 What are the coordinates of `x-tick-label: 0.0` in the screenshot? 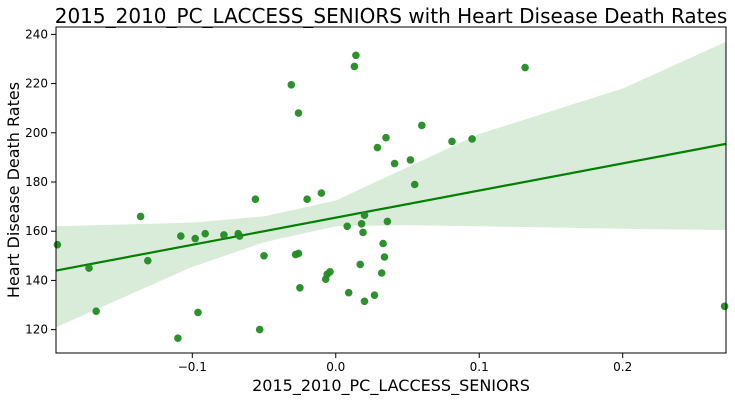 It's located at (335, 367).